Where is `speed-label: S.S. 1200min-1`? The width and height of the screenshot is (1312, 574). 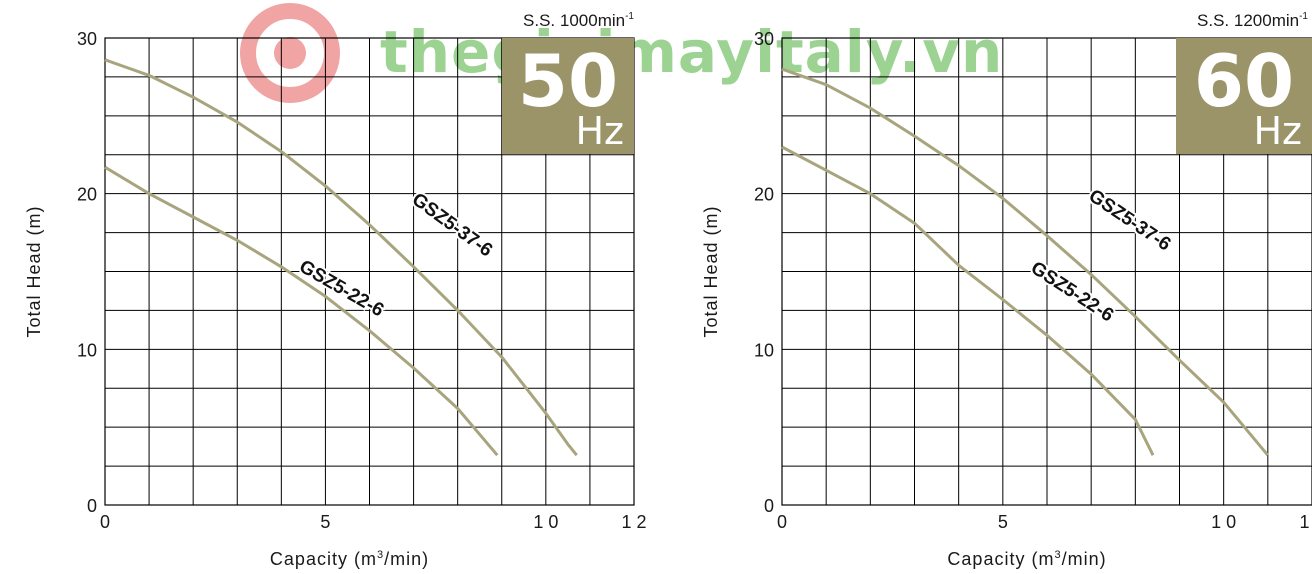 speed-label: S.S. 1200min-1 is located at coordinates (1252, 20).